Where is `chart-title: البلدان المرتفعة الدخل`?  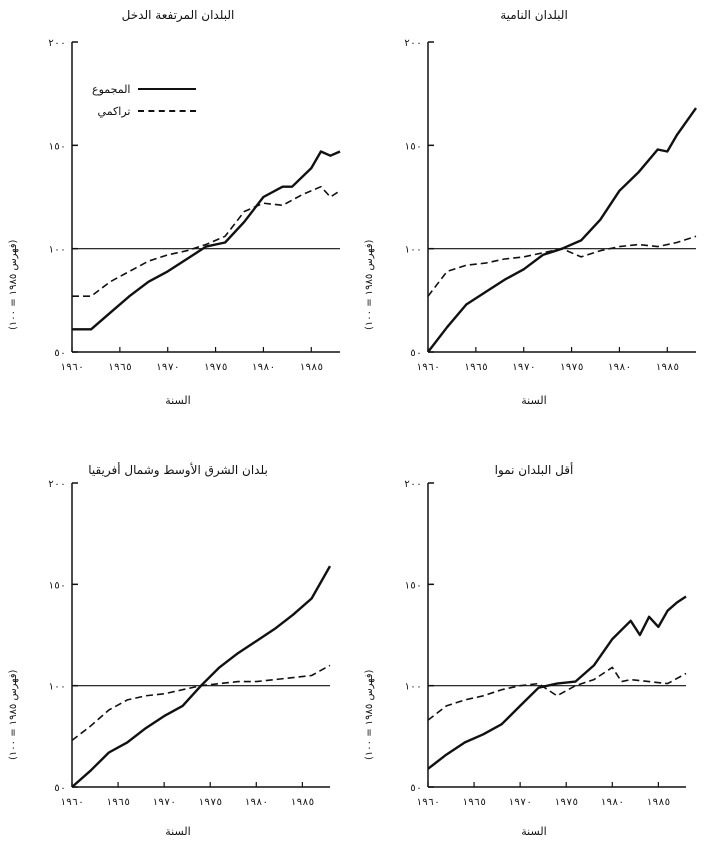
chart-title: البلدان المرتفعة الدخل is located at coordinates (178, 15).